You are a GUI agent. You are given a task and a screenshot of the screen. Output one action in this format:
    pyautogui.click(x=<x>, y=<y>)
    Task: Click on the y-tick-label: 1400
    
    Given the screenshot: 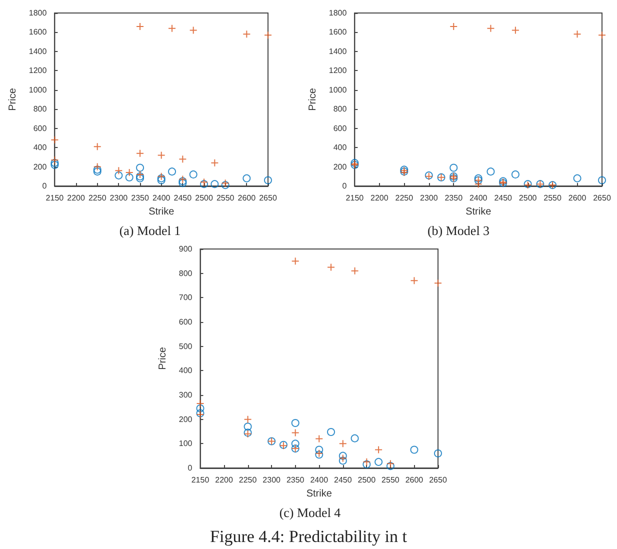 What is the action you would take?
    pyautogui.click(x=38, y=51)
    